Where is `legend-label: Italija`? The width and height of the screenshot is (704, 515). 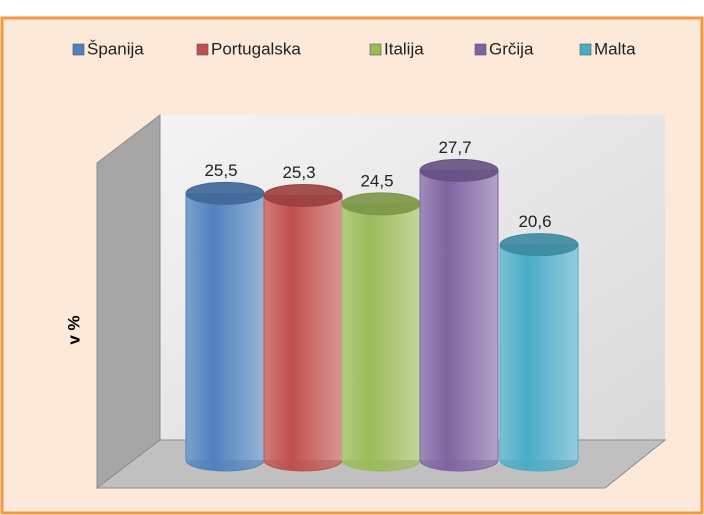 legend-label: Italija is located at coordinates (404, 48).